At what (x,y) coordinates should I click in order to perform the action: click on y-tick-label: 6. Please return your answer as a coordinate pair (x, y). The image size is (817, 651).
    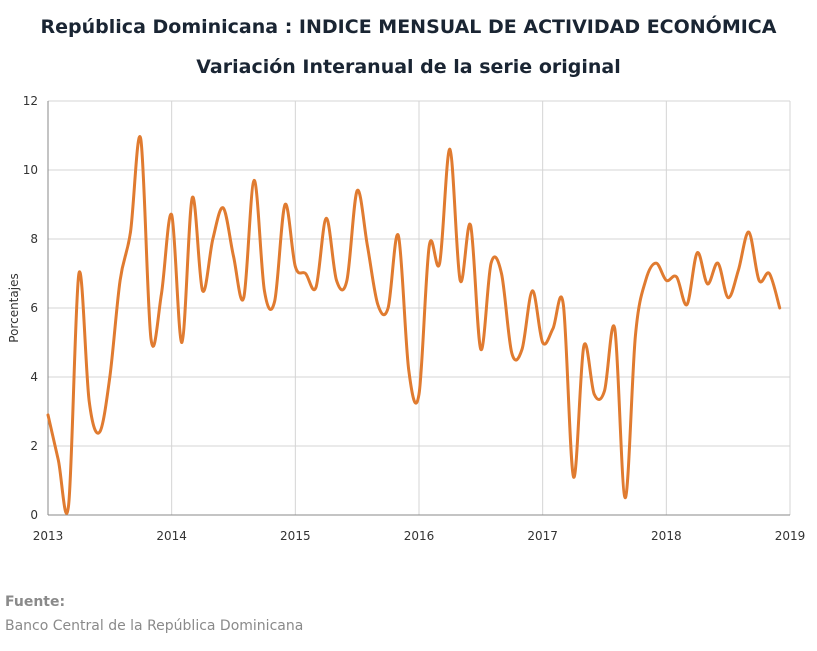
    Looking at the image, I should click on (34, 308).